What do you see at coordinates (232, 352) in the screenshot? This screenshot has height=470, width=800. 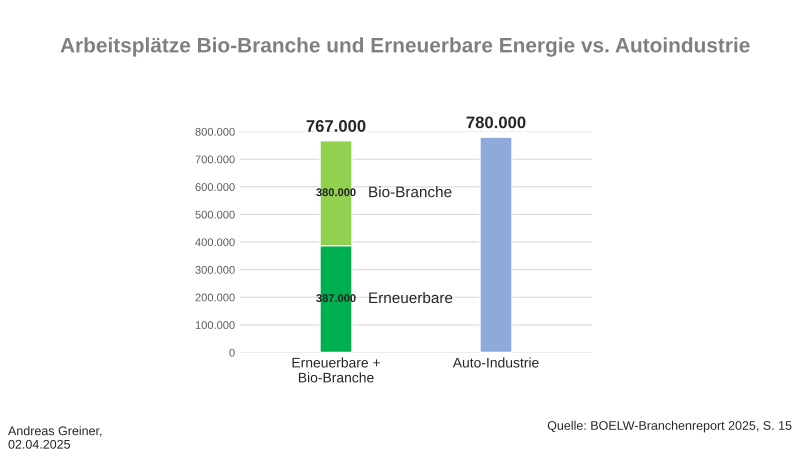 I see `y-tick-label: 0` at bounding box center [232, 352].